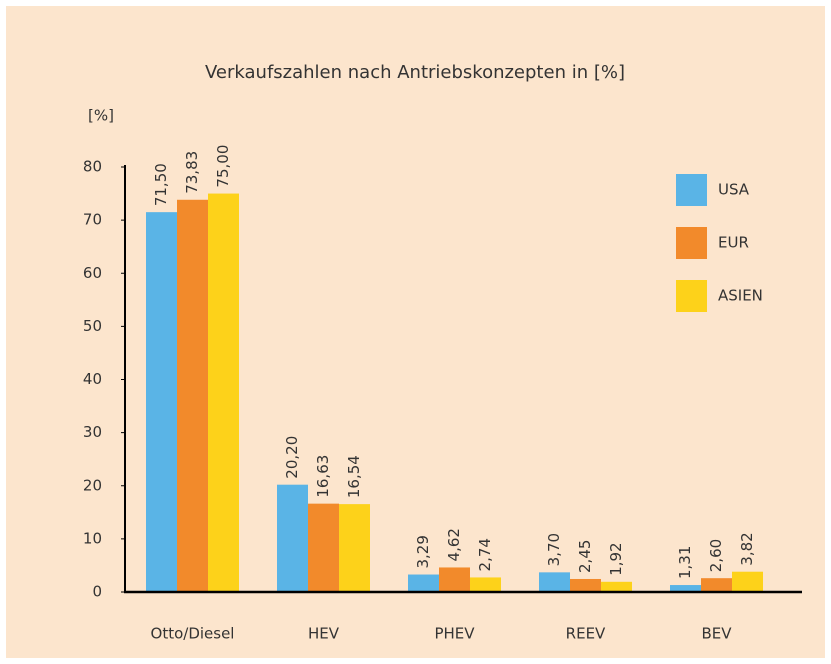 The image size is (831, 664). What do you see at coordinates (323, 476) in the screenshot?
I see `value-label: 16,63` at bounding box center [323, 476].